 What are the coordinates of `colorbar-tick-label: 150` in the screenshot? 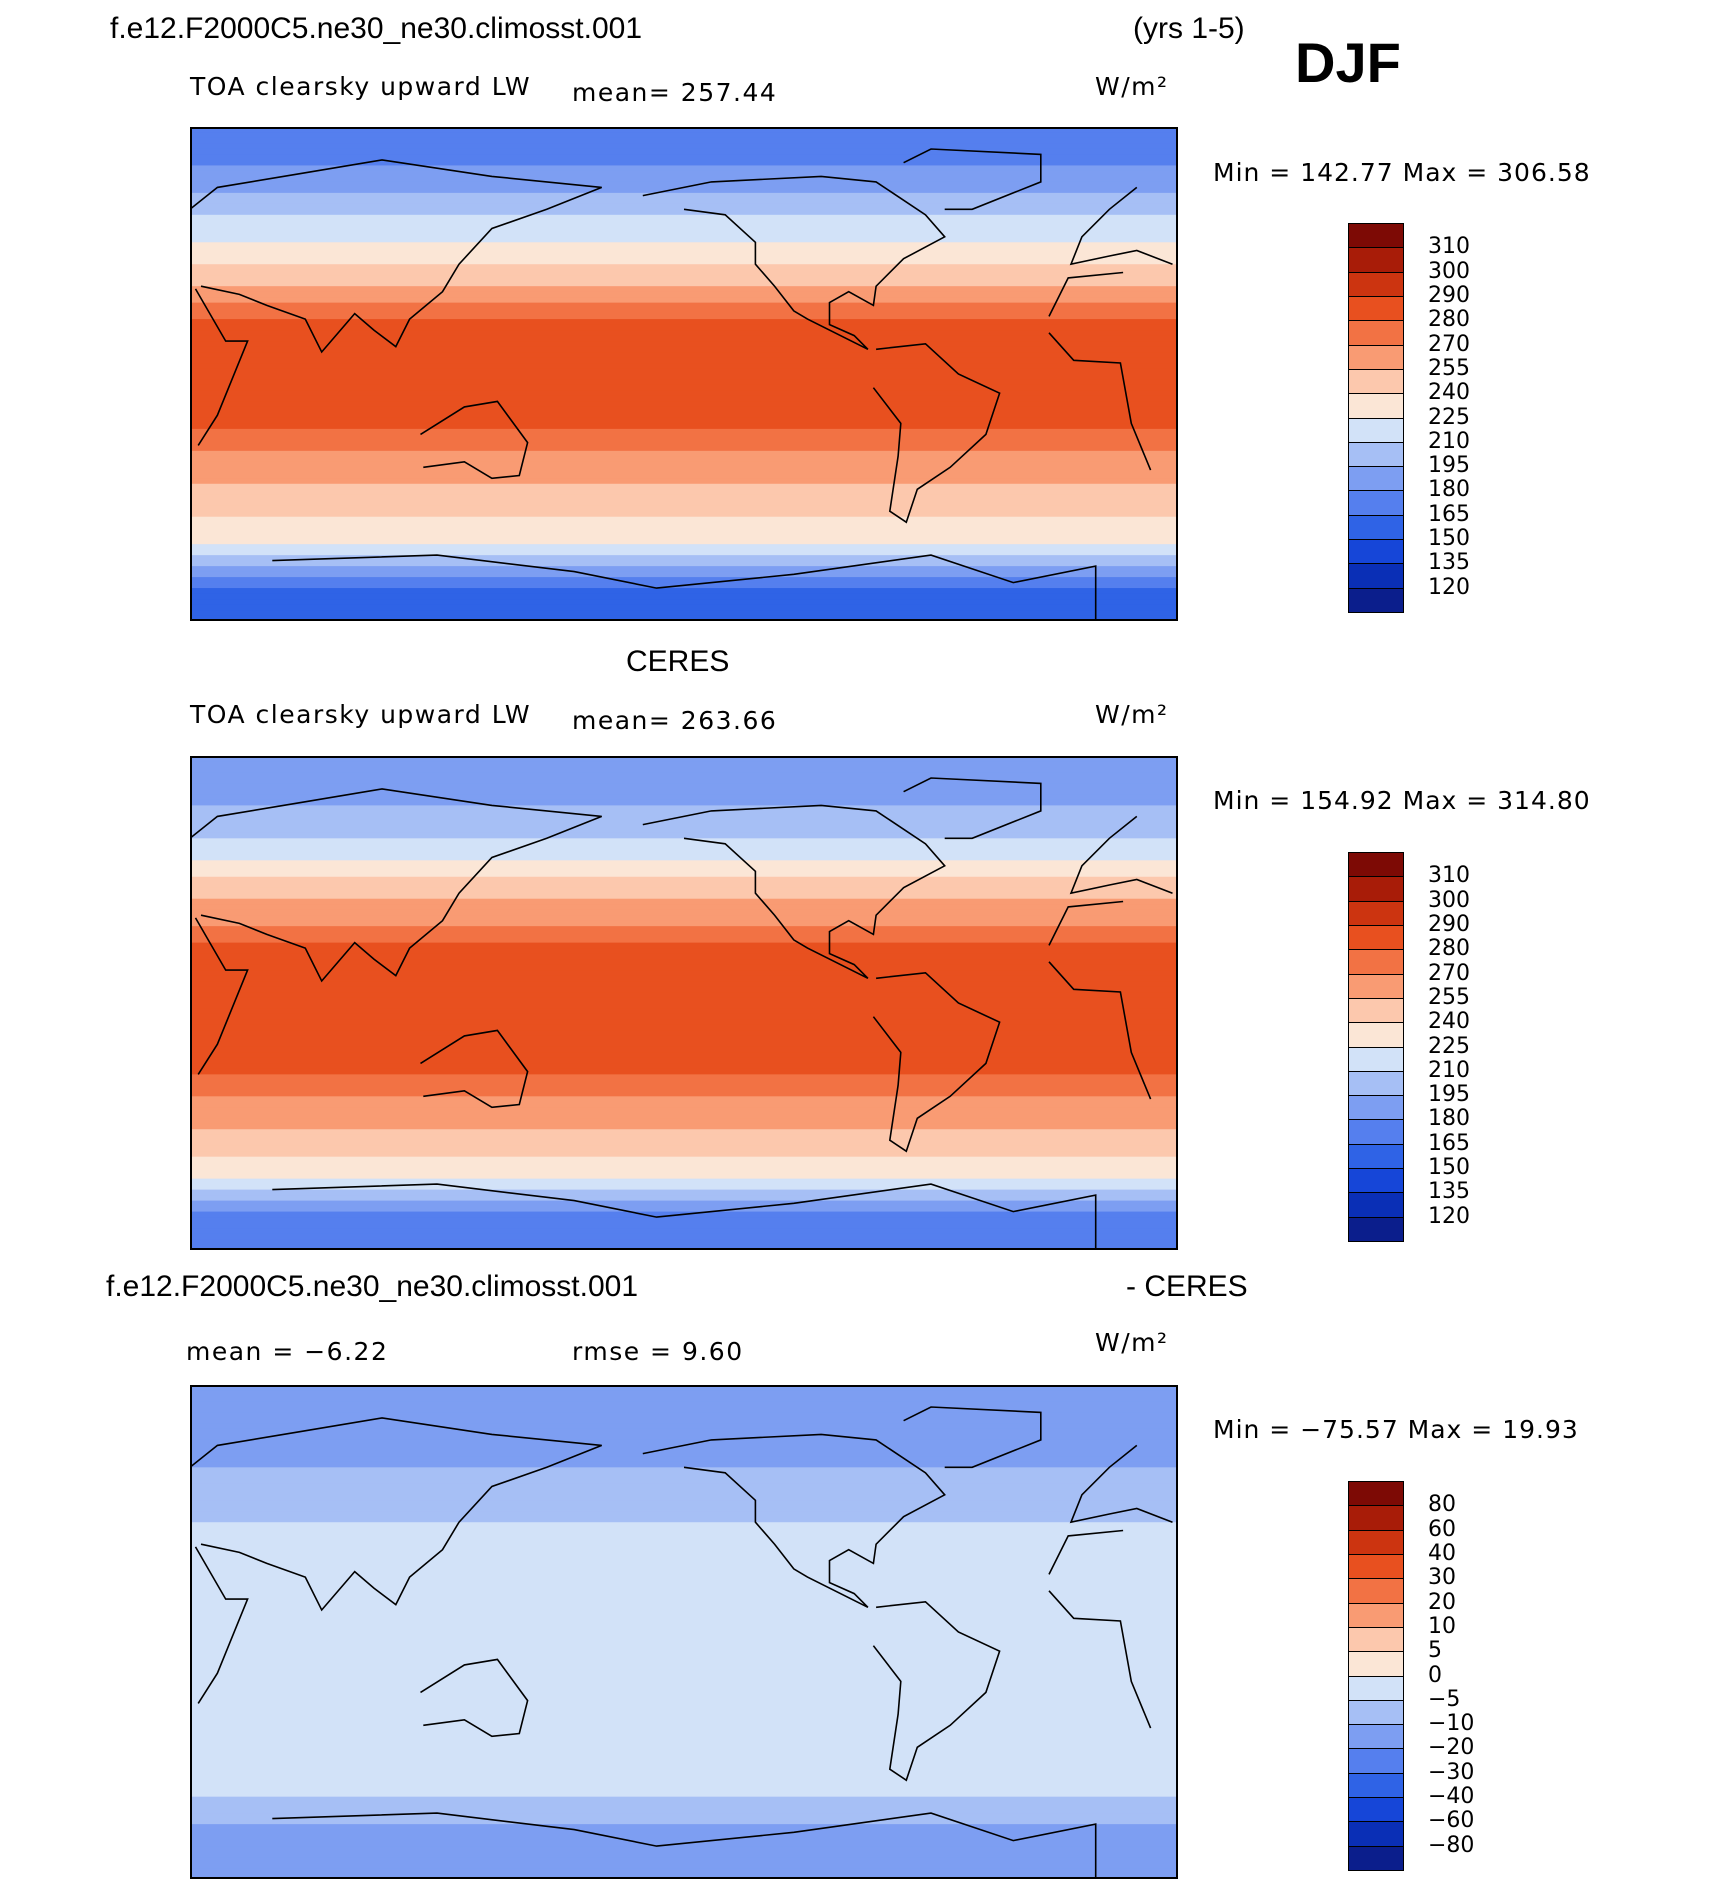 It's located at (1449, 1168).